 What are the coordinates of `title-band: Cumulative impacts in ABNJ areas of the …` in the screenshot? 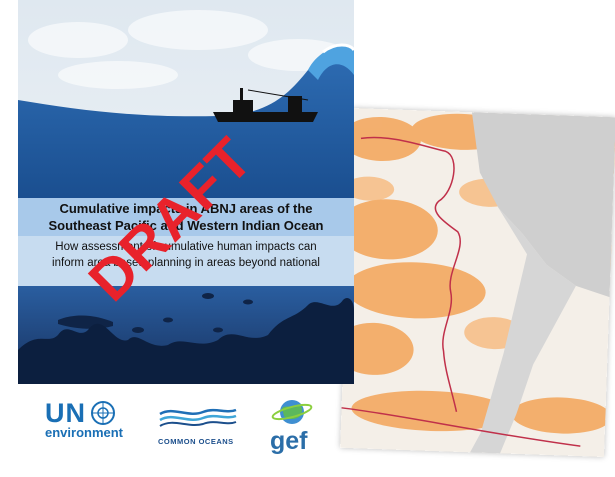 It's located at (186, 217).